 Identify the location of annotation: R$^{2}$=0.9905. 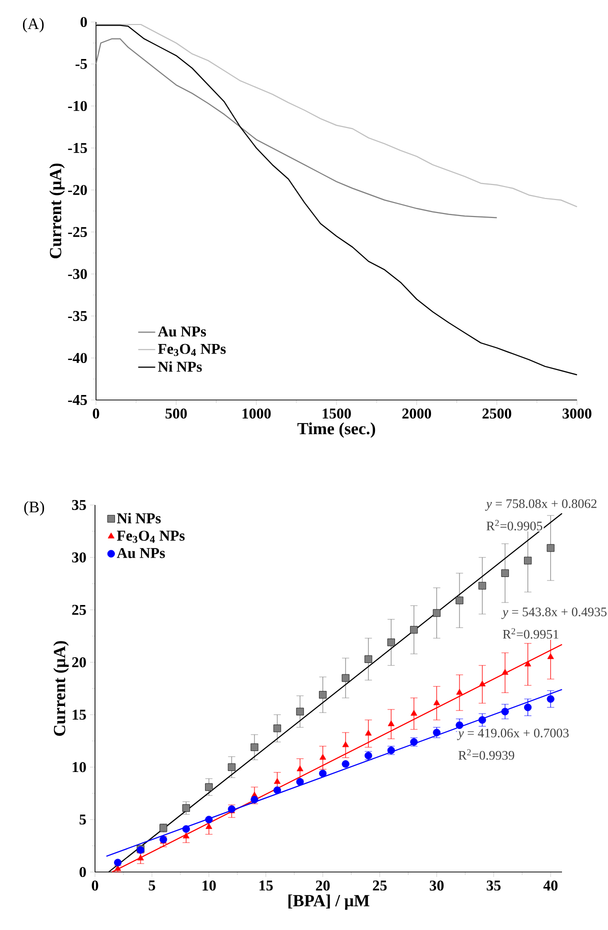
(514, 525).